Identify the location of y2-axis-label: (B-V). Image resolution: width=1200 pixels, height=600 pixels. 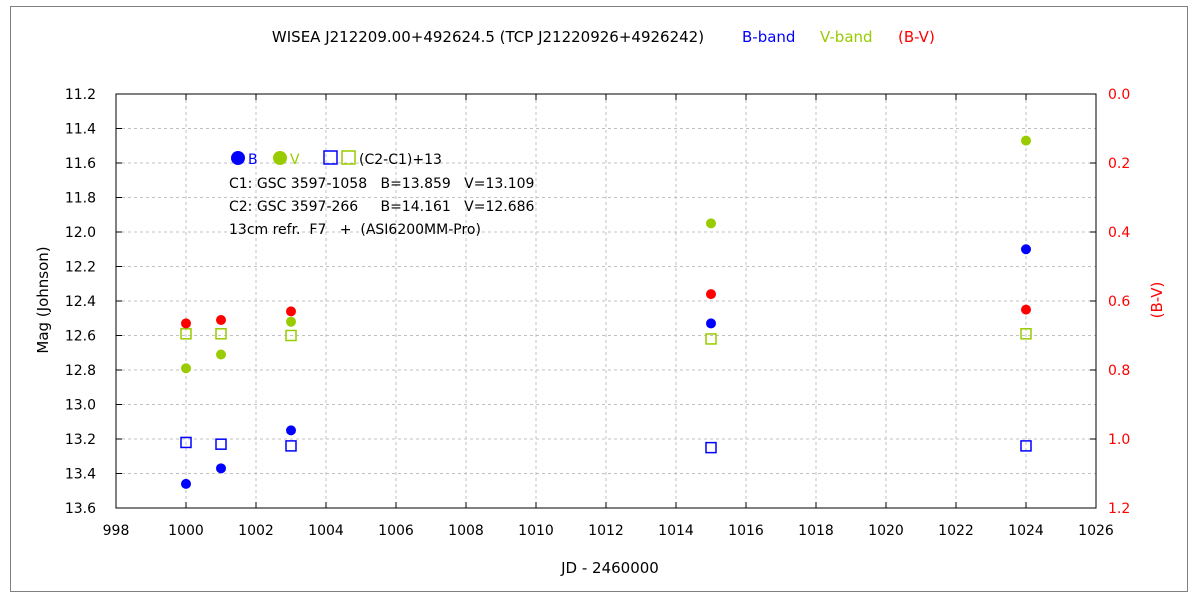
(1157, 300).